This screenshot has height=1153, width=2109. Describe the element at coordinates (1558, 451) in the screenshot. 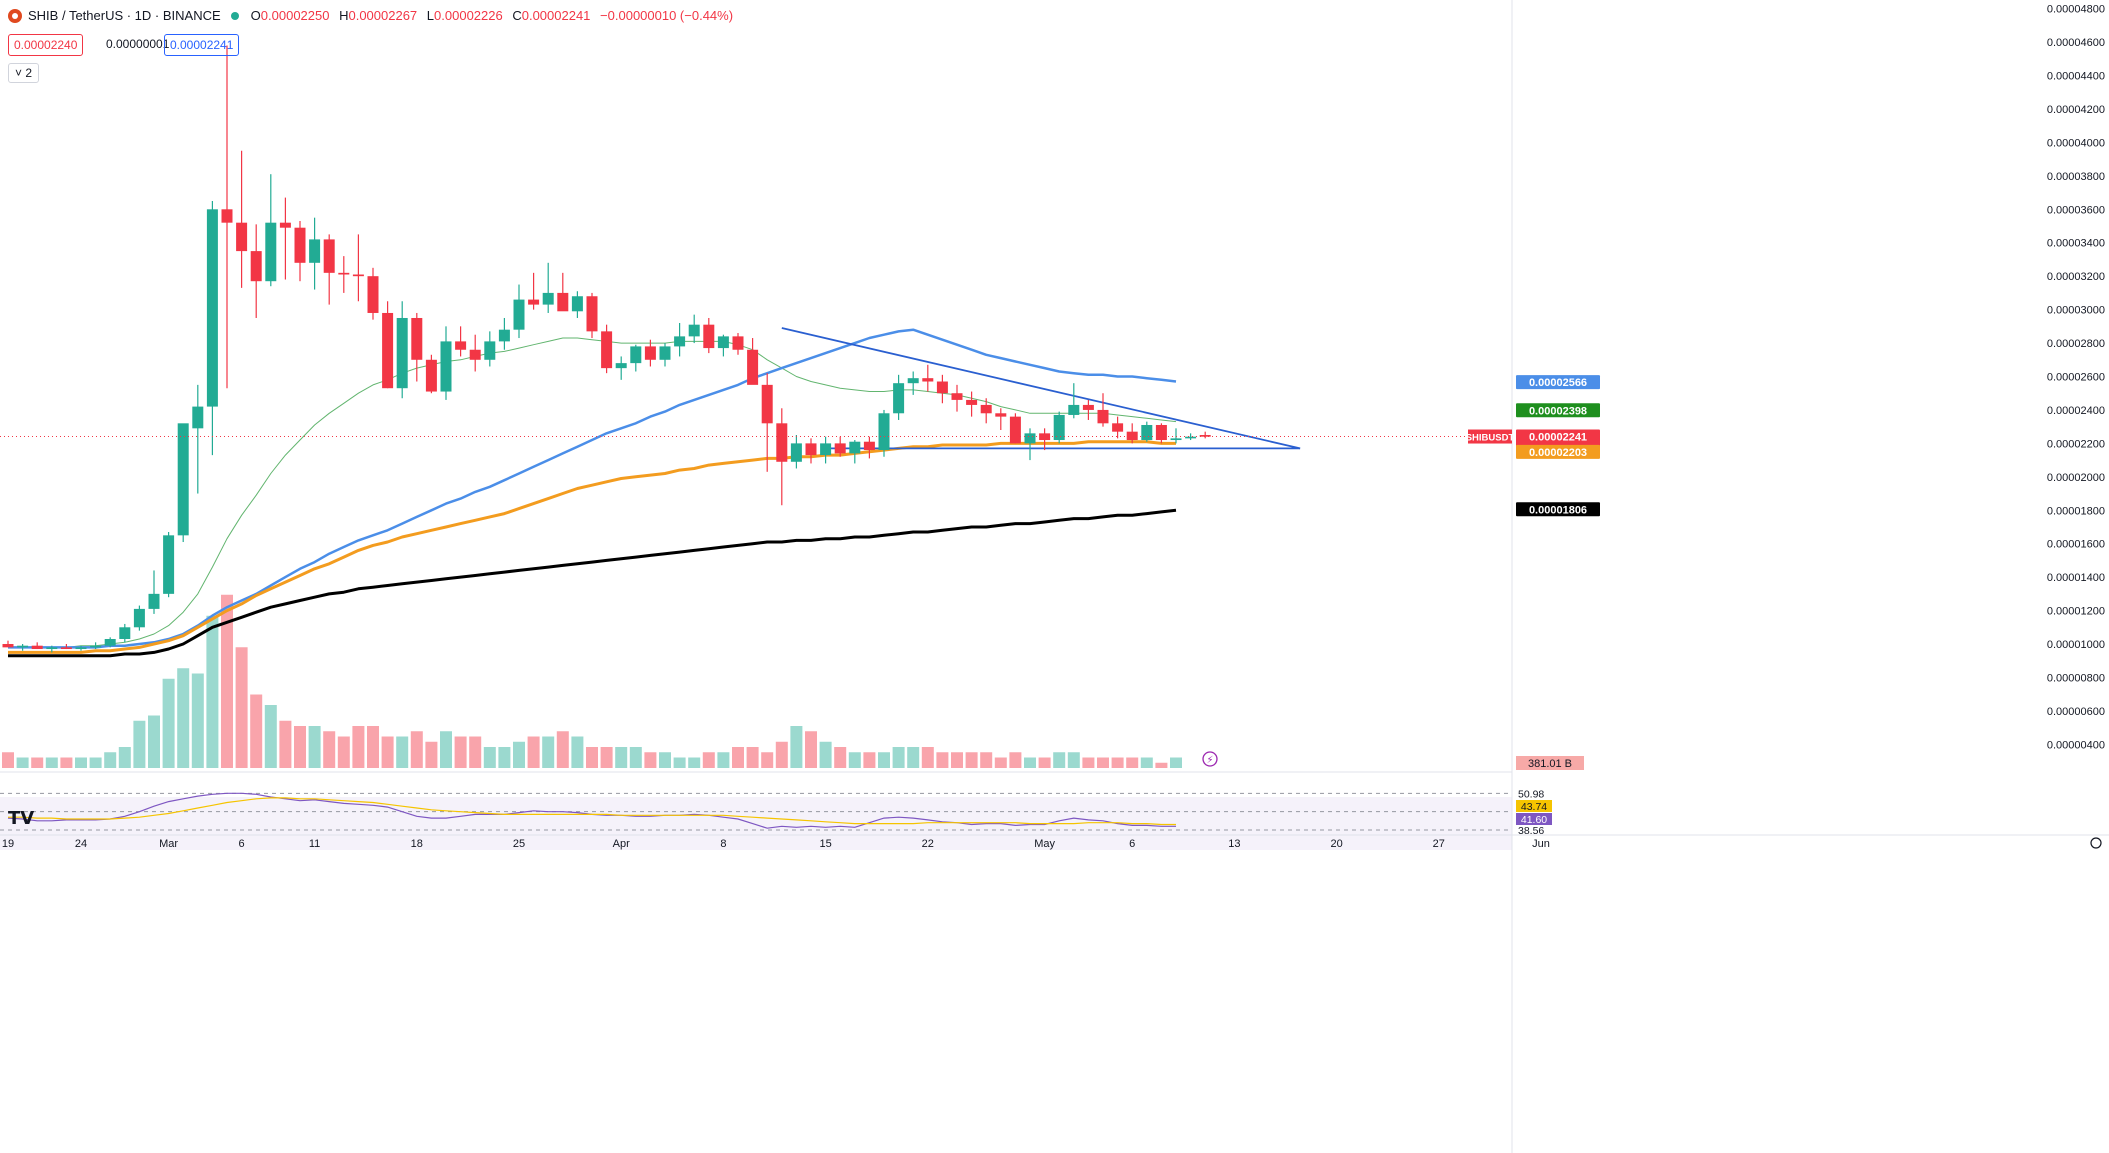

I see `price-label-box` at that location.